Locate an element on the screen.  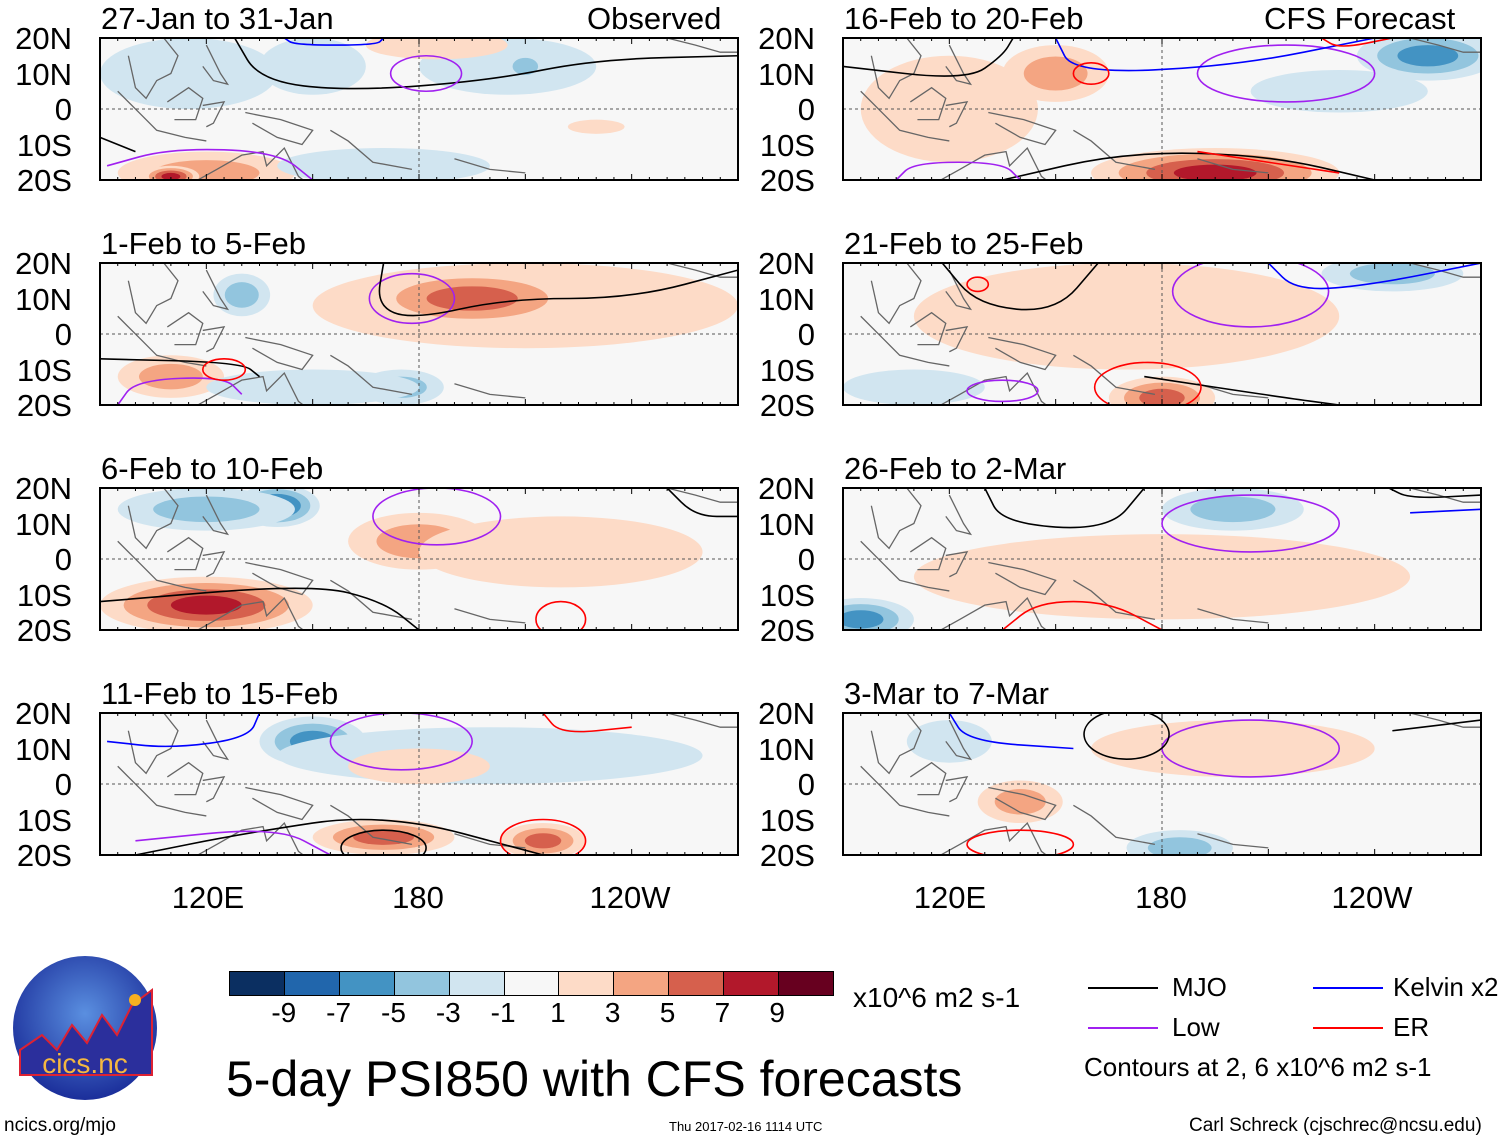
colorbar-tick-label: -5 is located at coordinates (393, 1012).